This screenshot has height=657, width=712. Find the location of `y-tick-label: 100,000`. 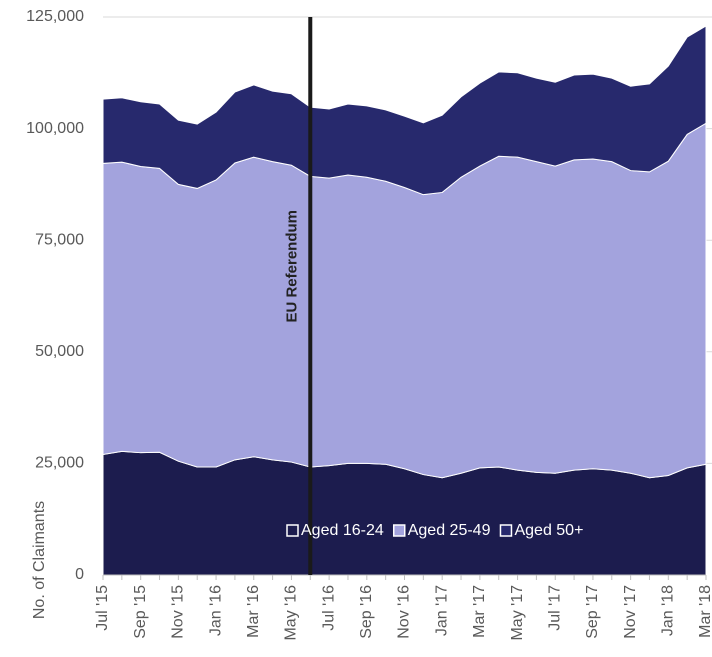

y-tick-label: 100,000 is located at coordinates (55, 128).